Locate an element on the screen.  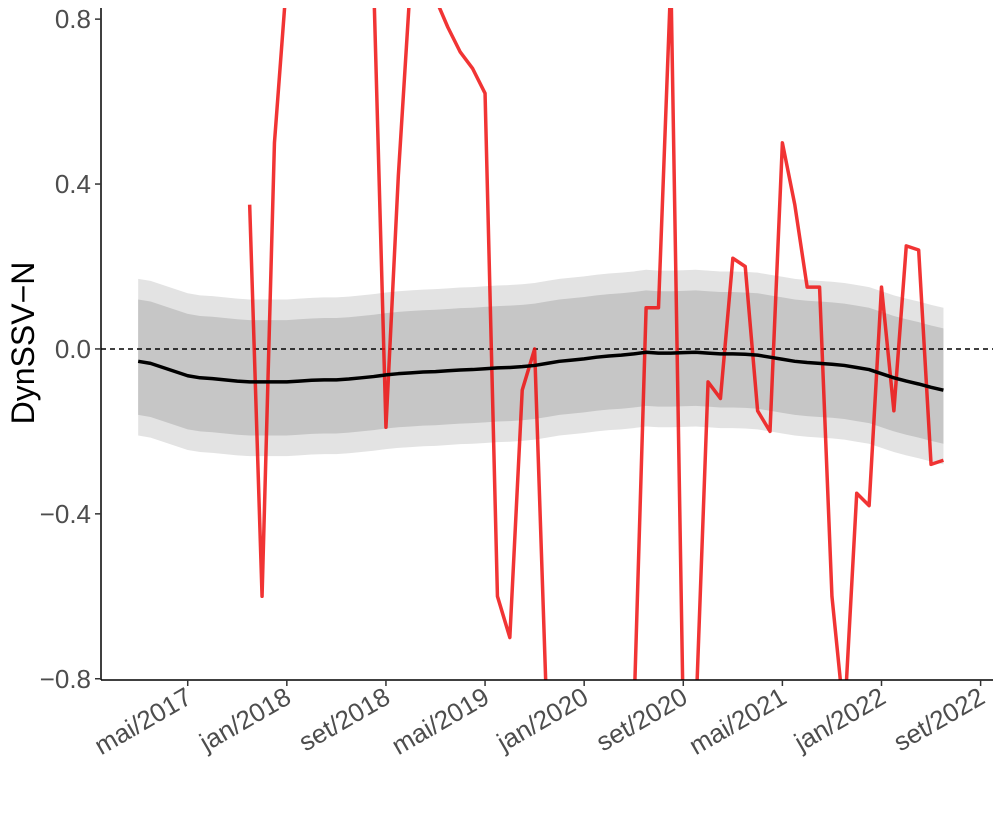
y-axis-label: DynSSV−N is located at coordinates (23, 343).